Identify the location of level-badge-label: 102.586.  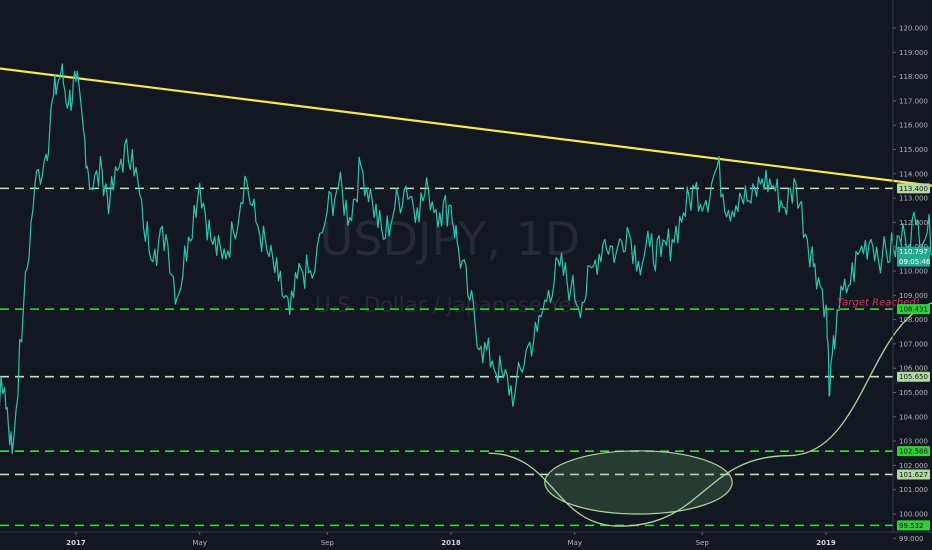
(913, 452).